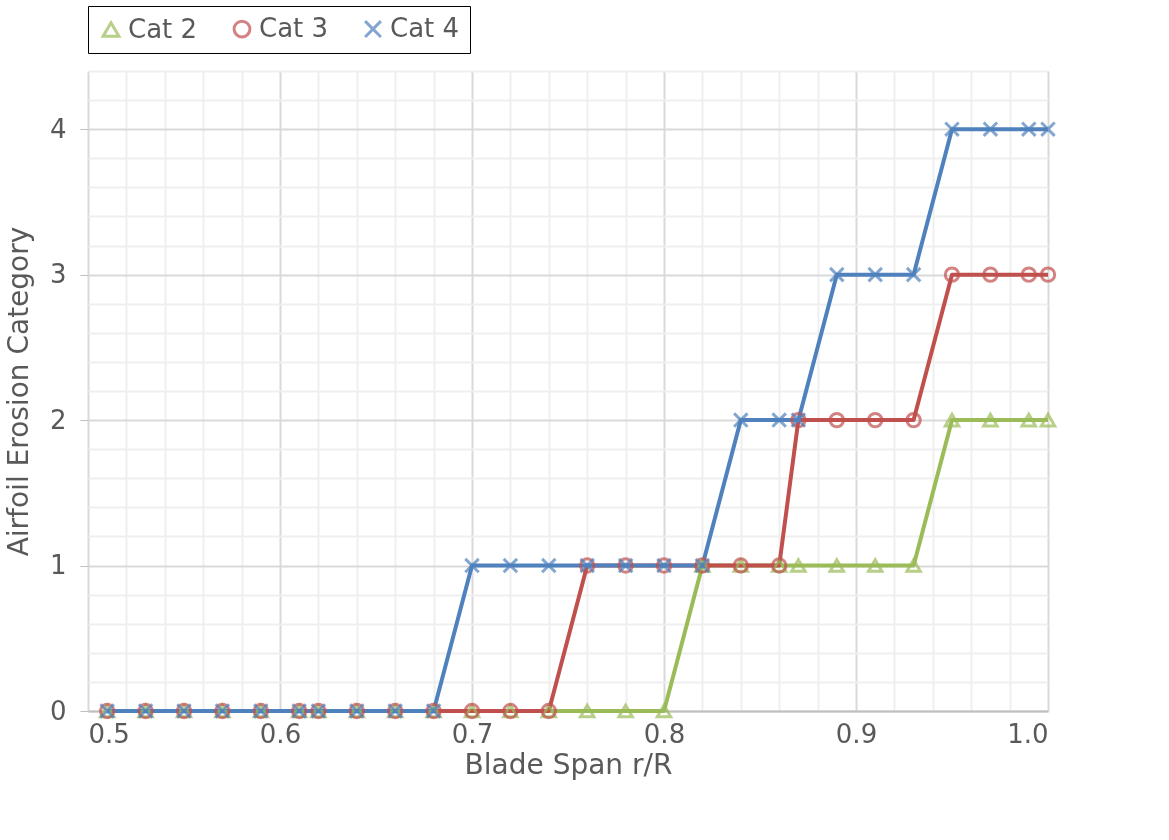 Image resolution: width=1169 pixels, height=840 pixels. I want to click on y-tick-label: 1, so click(58, 565).